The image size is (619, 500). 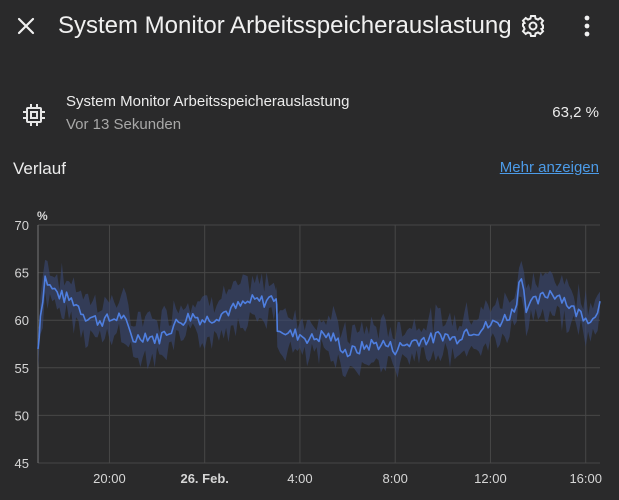 I want to click on y-tick-label: 55, so click(x=22, y=368).